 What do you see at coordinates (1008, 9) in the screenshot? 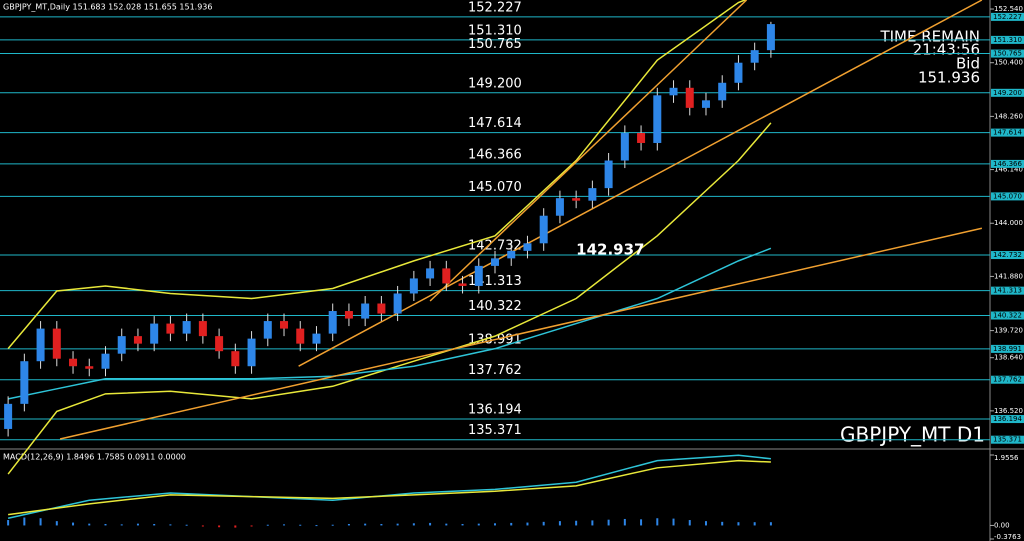
I see `y-tick-label: 152.540` at bounding box center [1008, 9].